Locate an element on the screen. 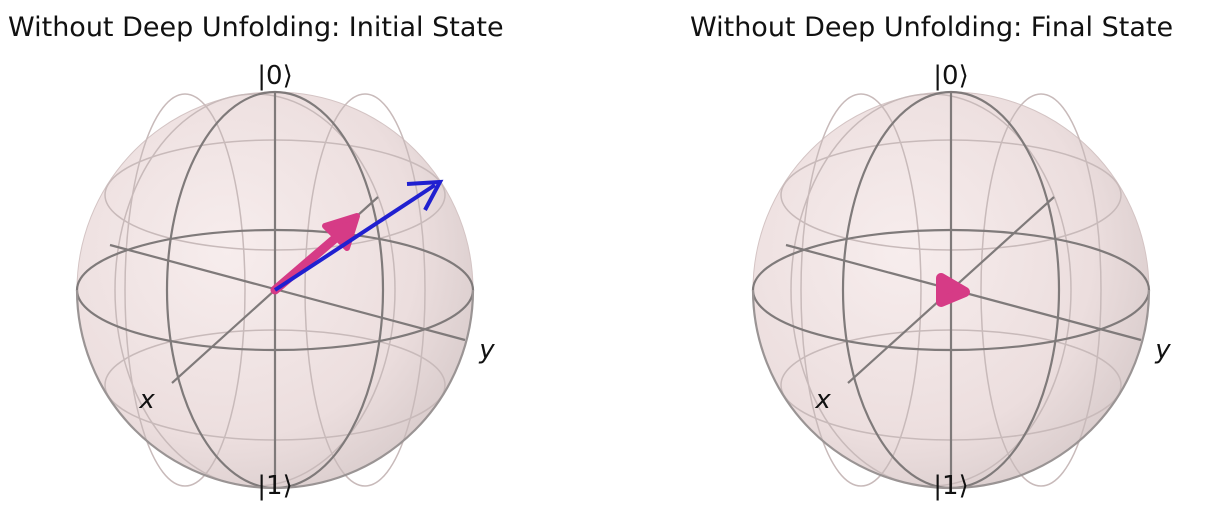  panel-title: Without Deep Unfolding: Final State is located at coordinates (932, 27).